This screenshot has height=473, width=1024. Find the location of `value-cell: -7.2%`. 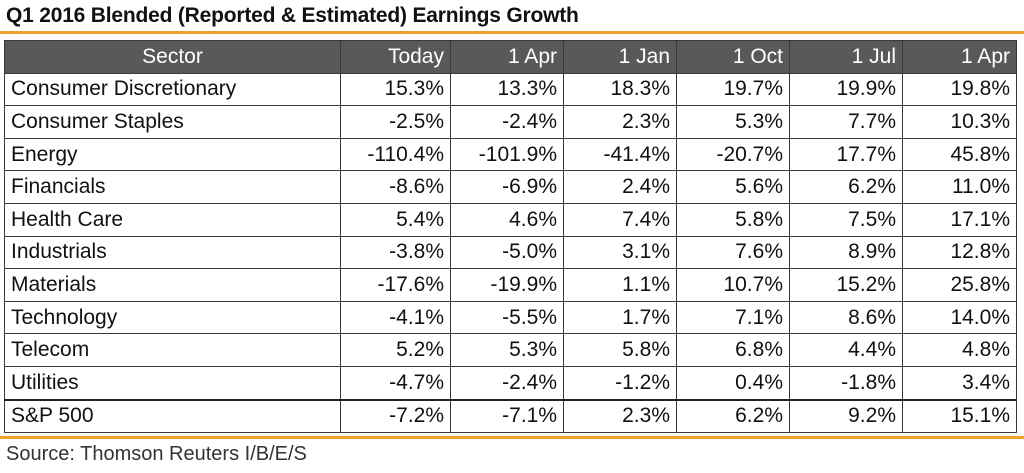

value-cell: -7.2% is located at coordinates (395, 416).